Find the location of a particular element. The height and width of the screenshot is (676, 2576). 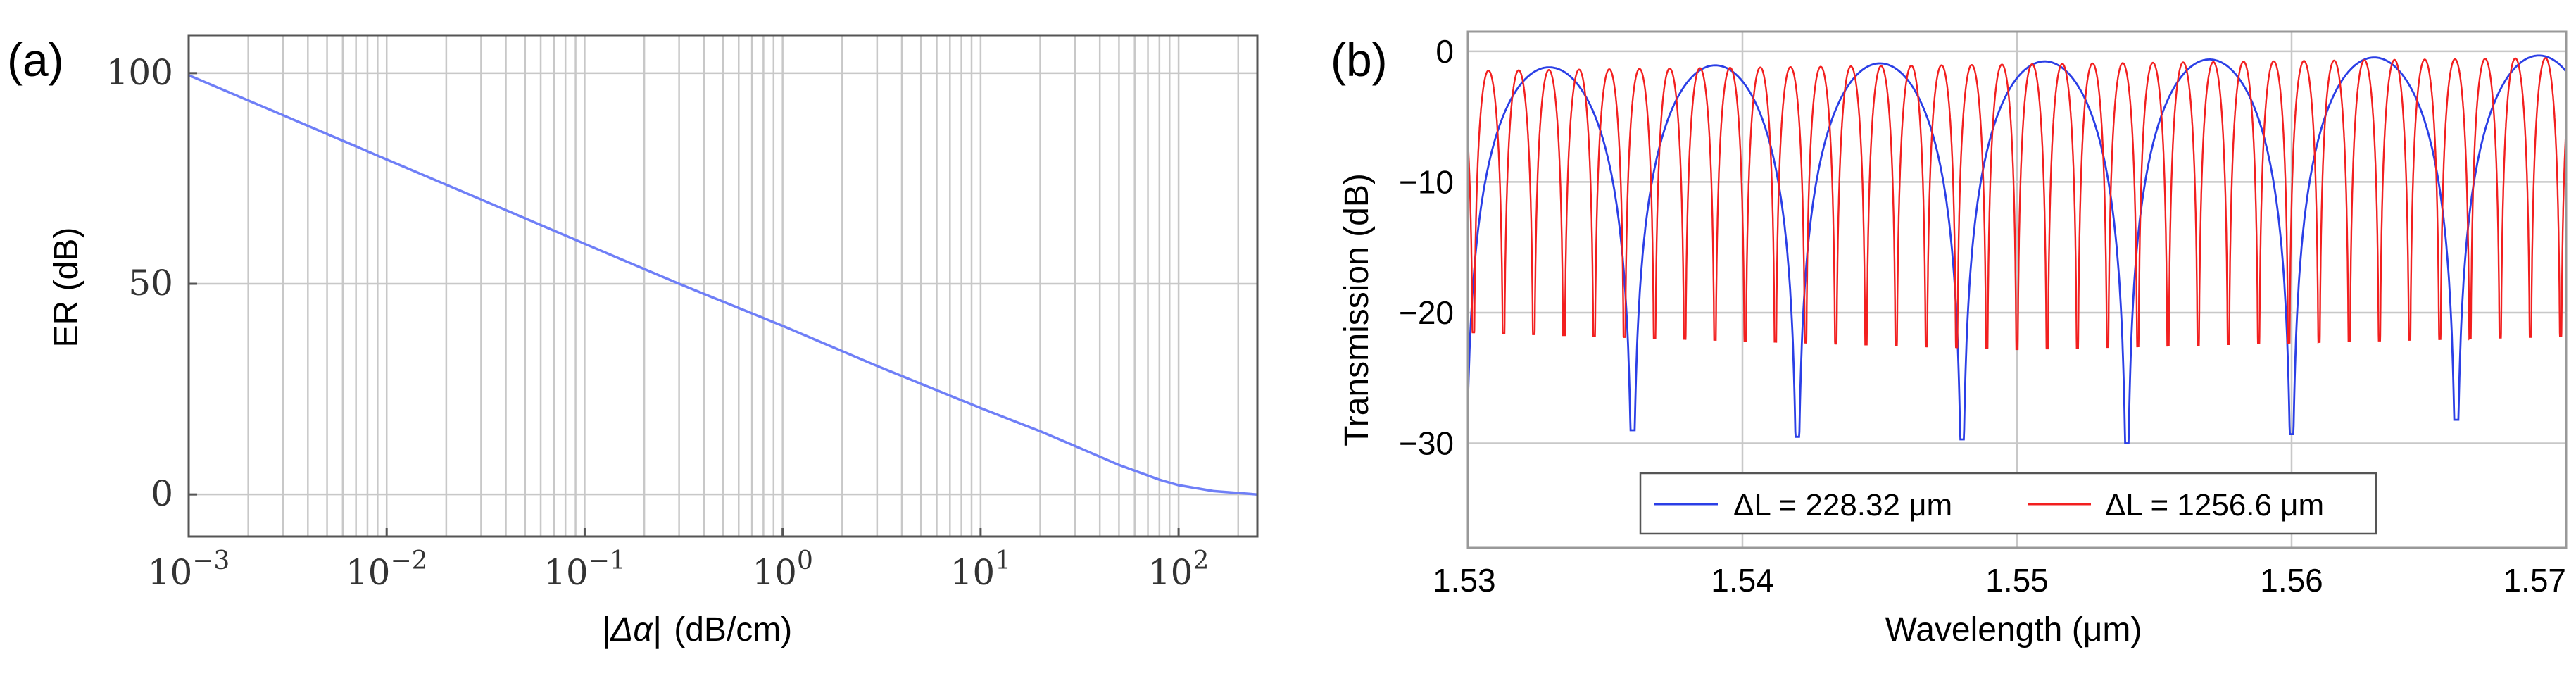

panel-b-y-ticks: 0 −10 −20 −30 is located at coordinates (1426, 247).